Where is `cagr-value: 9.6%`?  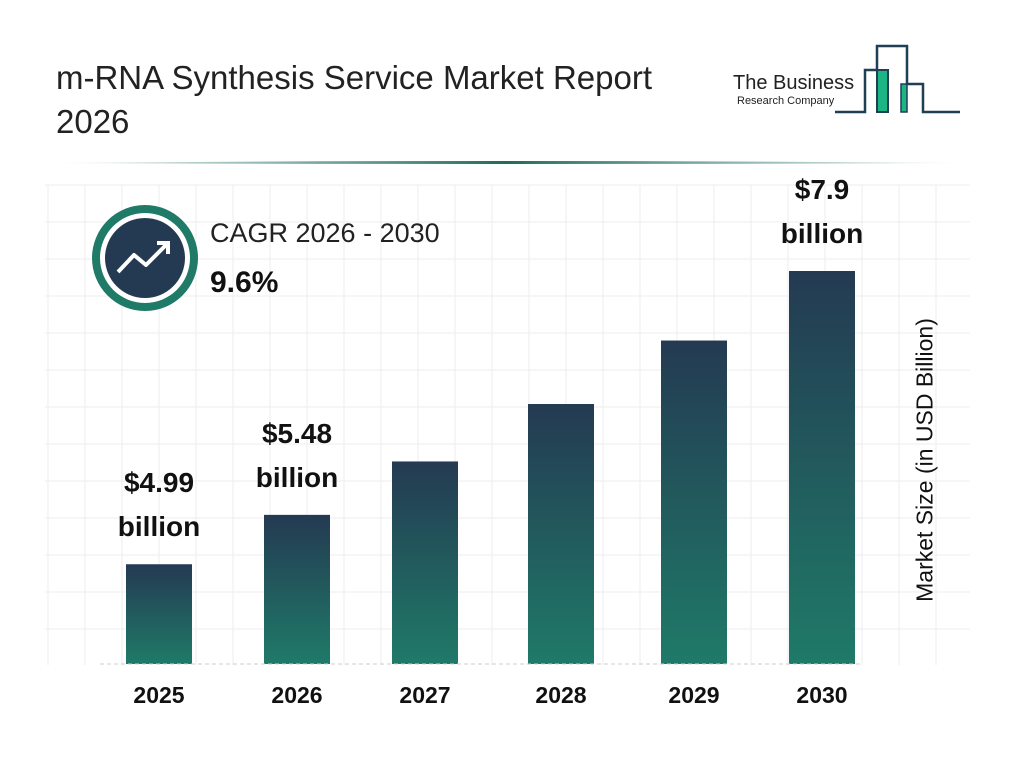
cagr-value: 9.6% is located at coordinates (244, 282).